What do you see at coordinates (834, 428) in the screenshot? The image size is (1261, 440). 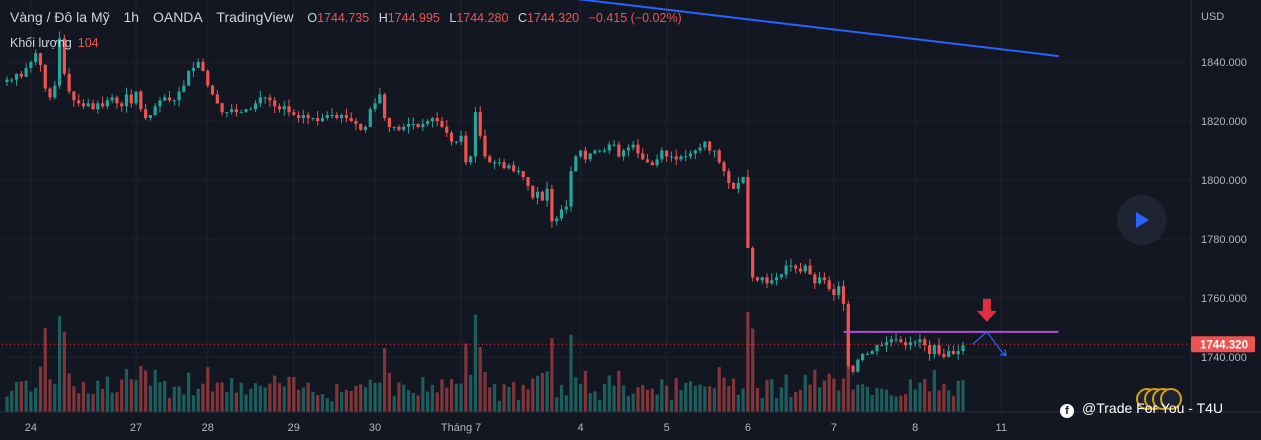 I see `time-tick-label: 7` at bounding box center [834, 428].